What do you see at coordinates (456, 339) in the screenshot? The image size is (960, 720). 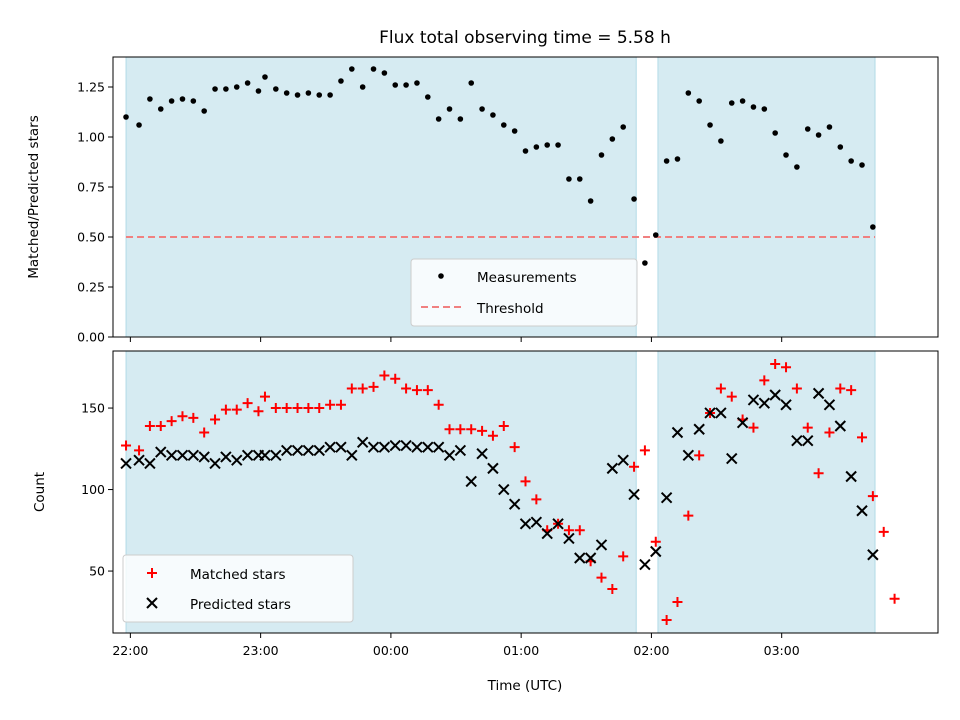 I see `top-x-ticks` at bounding box center [456, 339].